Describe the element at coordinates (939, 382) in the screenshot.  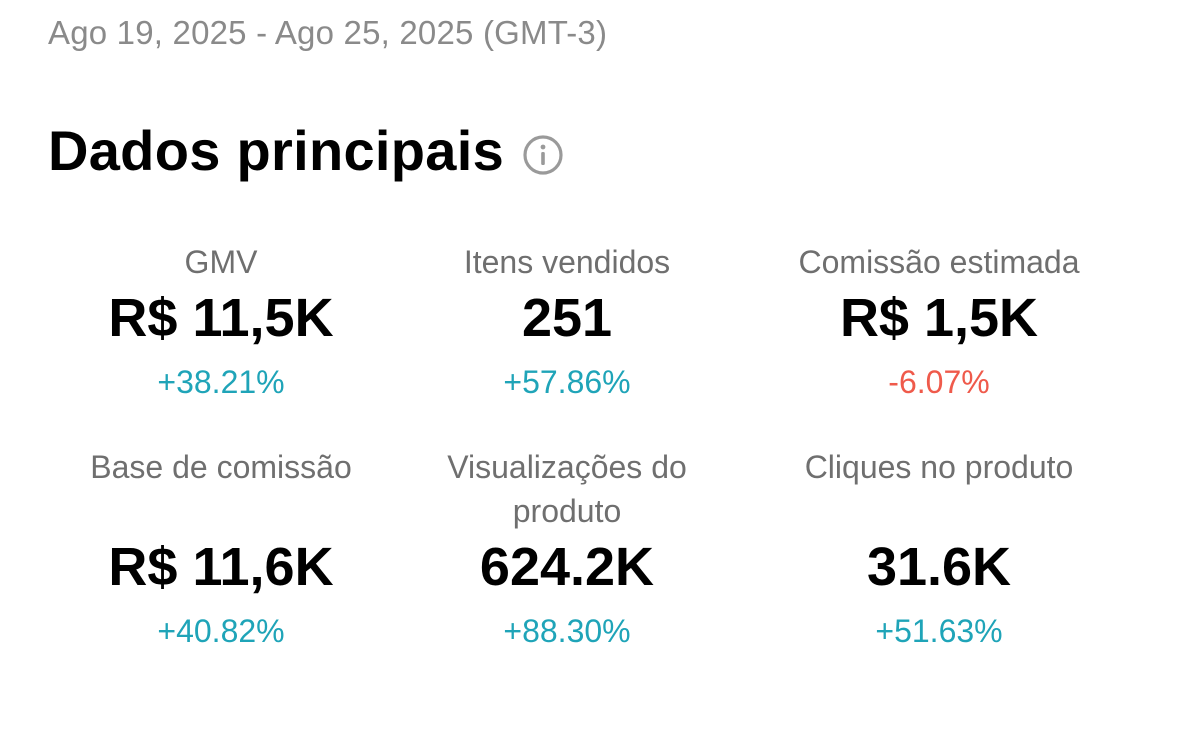
I see `metric-change: -6.07%` at that location.